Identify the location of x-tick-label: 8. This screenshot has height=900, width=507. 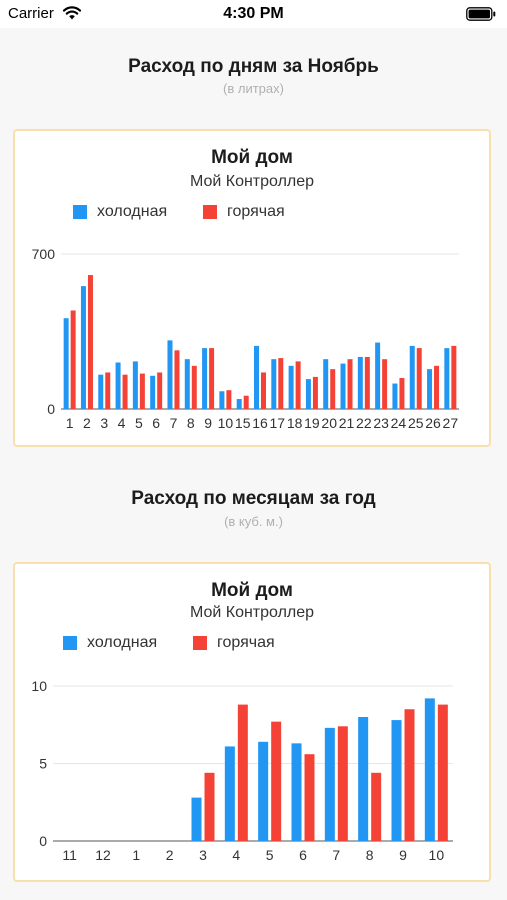
(370, 855).